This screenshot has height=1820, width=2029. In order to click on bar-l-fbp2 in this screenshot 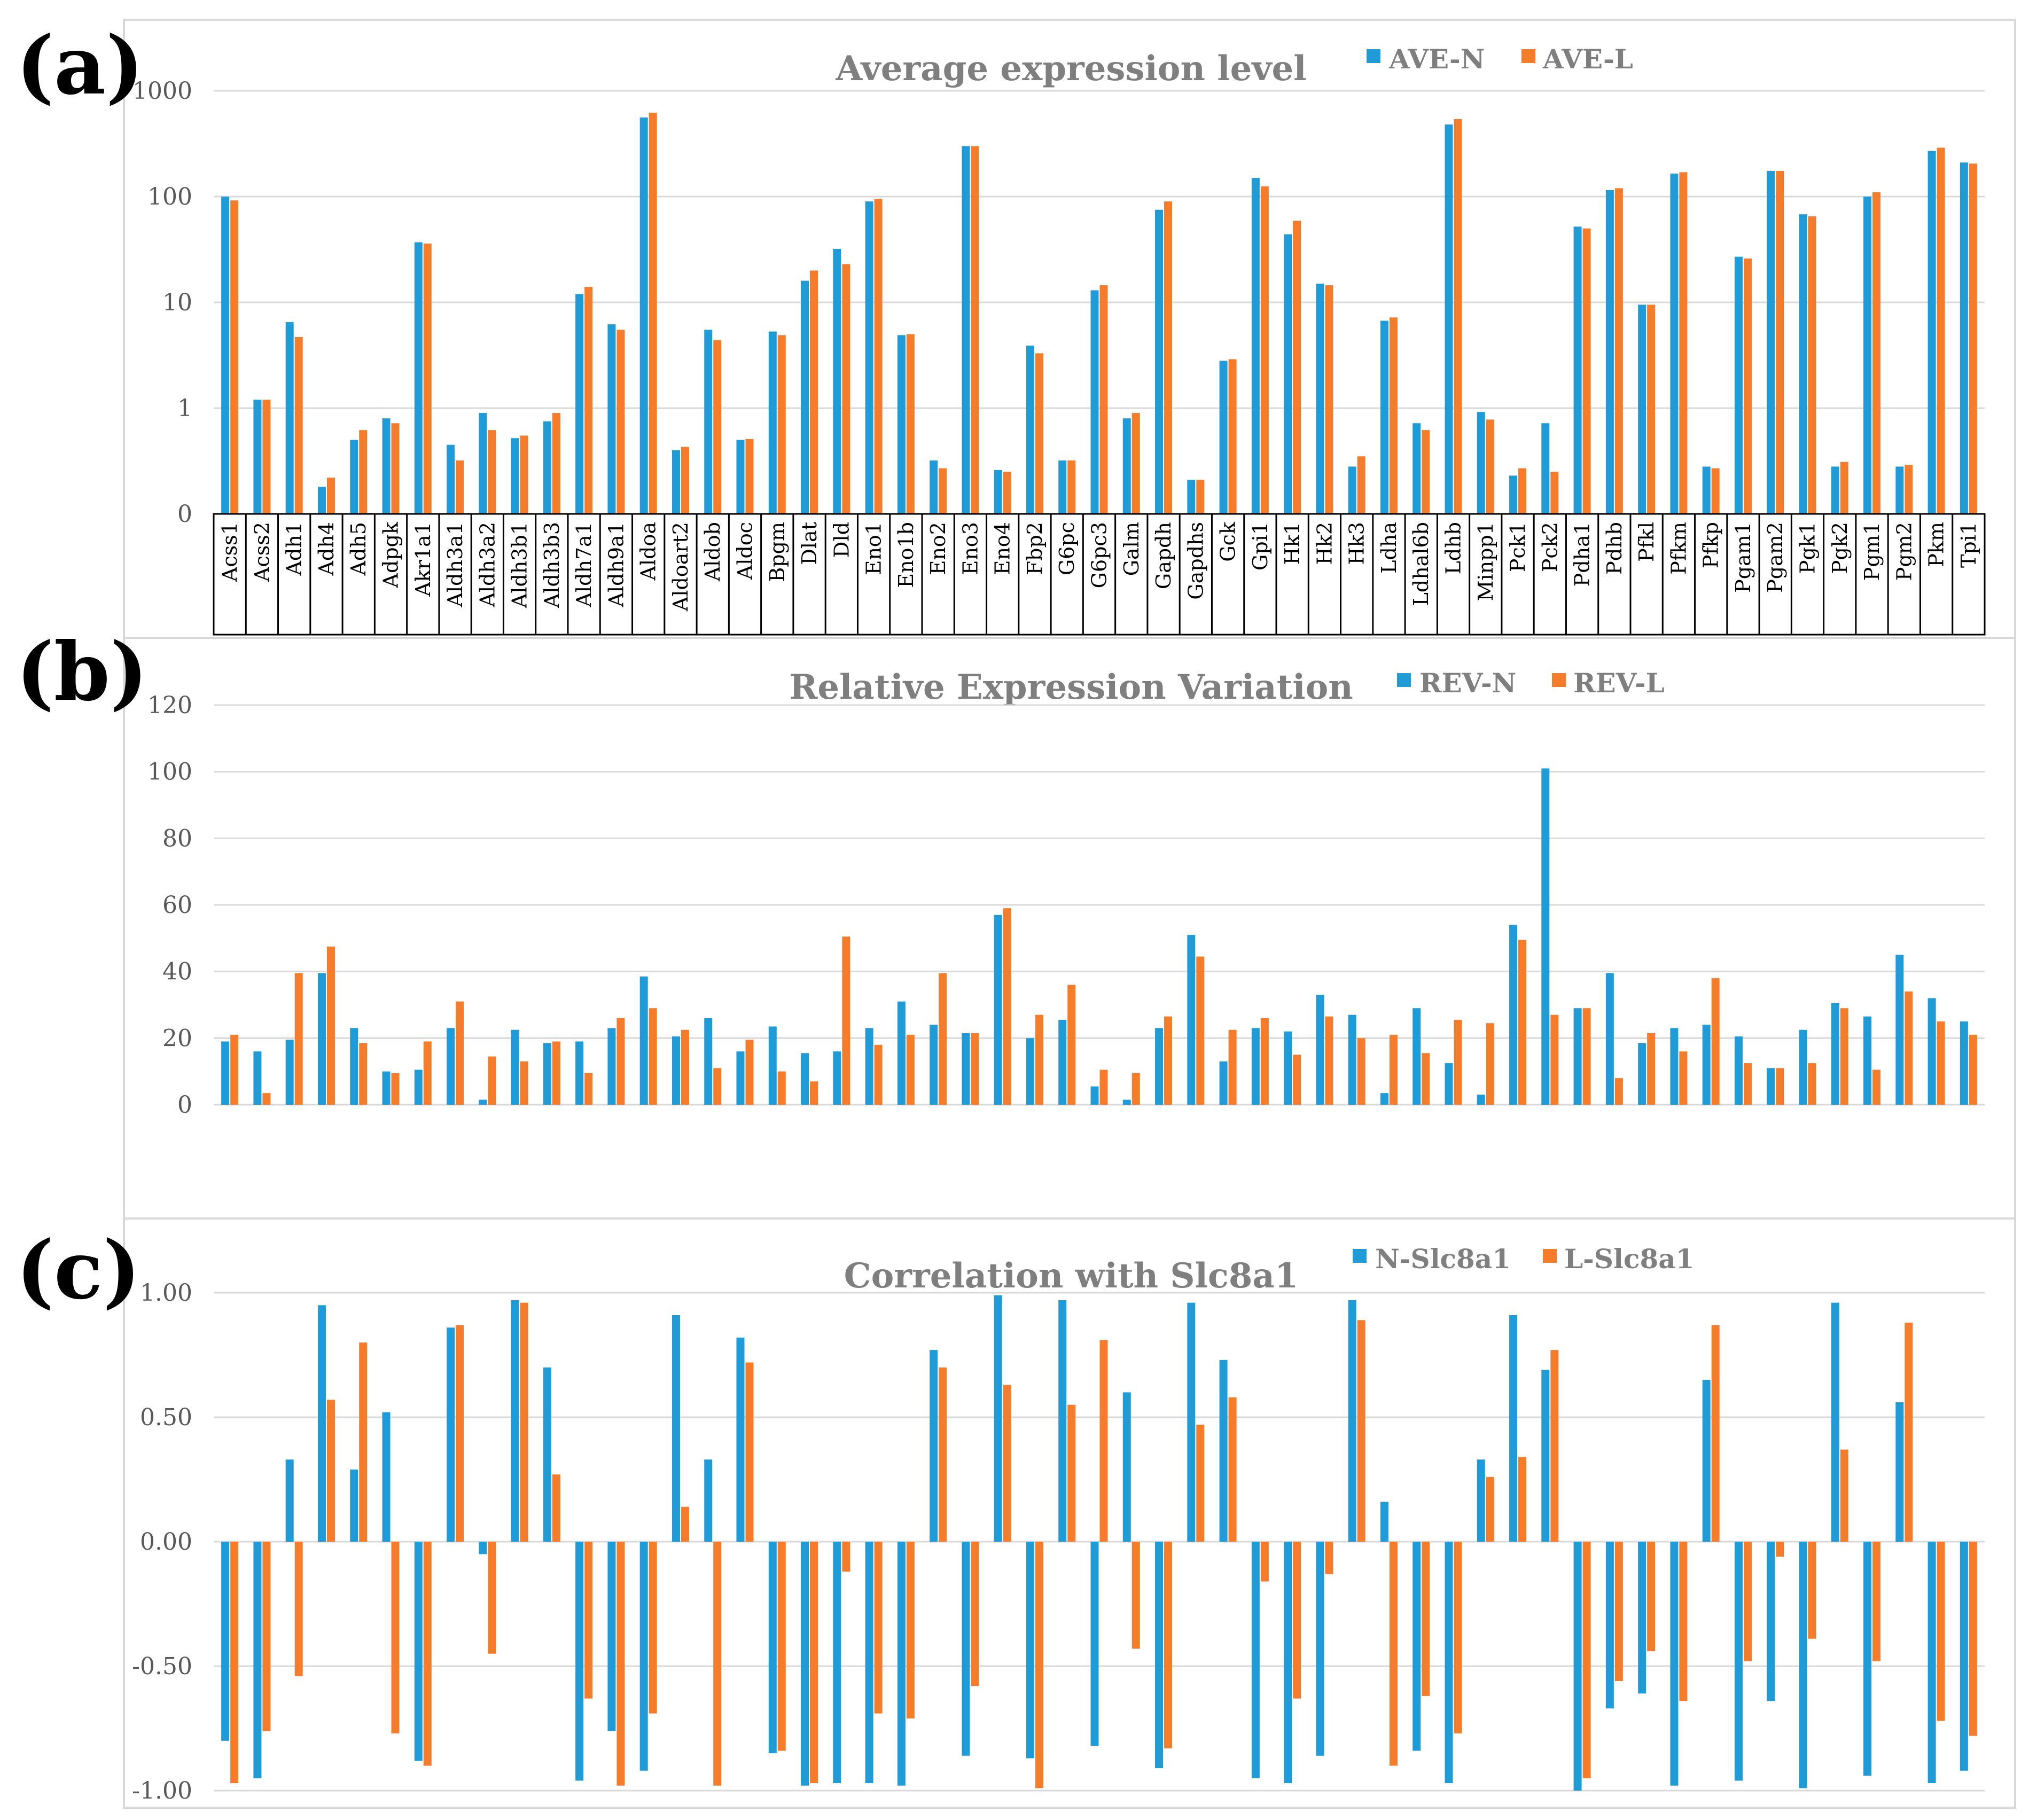, I will do `click(1039, 1059)`.